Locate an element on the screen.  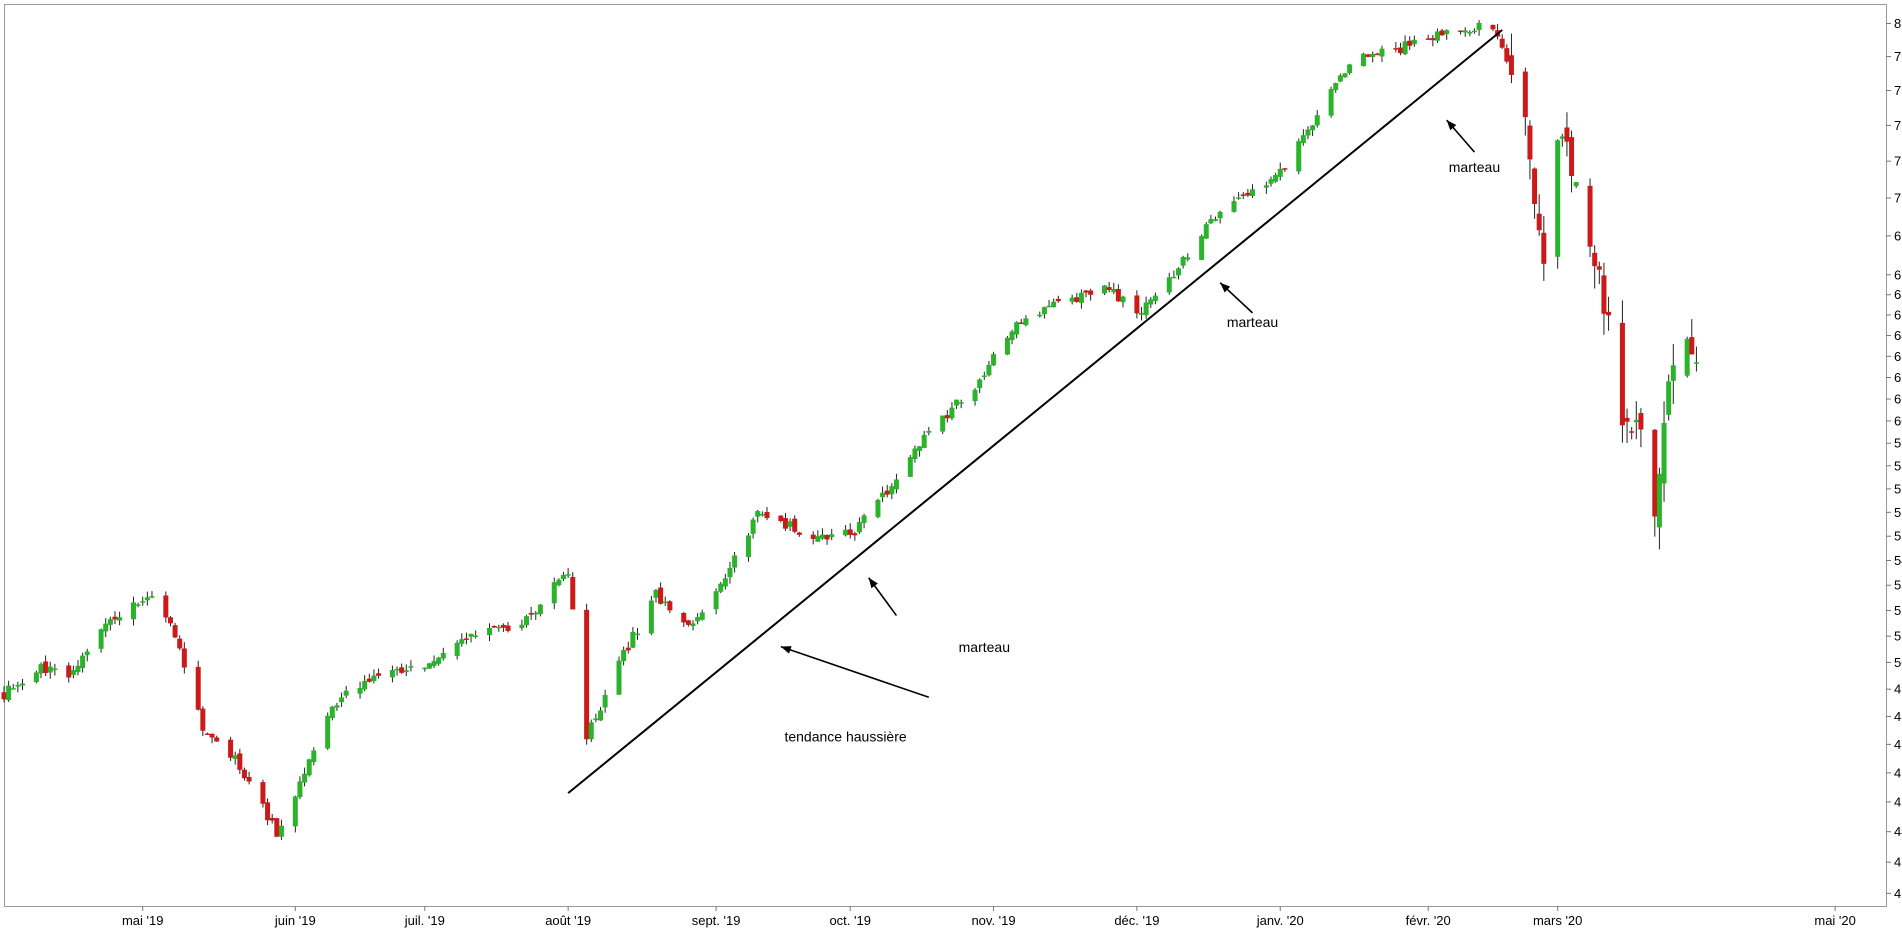
y-tick: 66.00 is located at coordinates (1894, 294).